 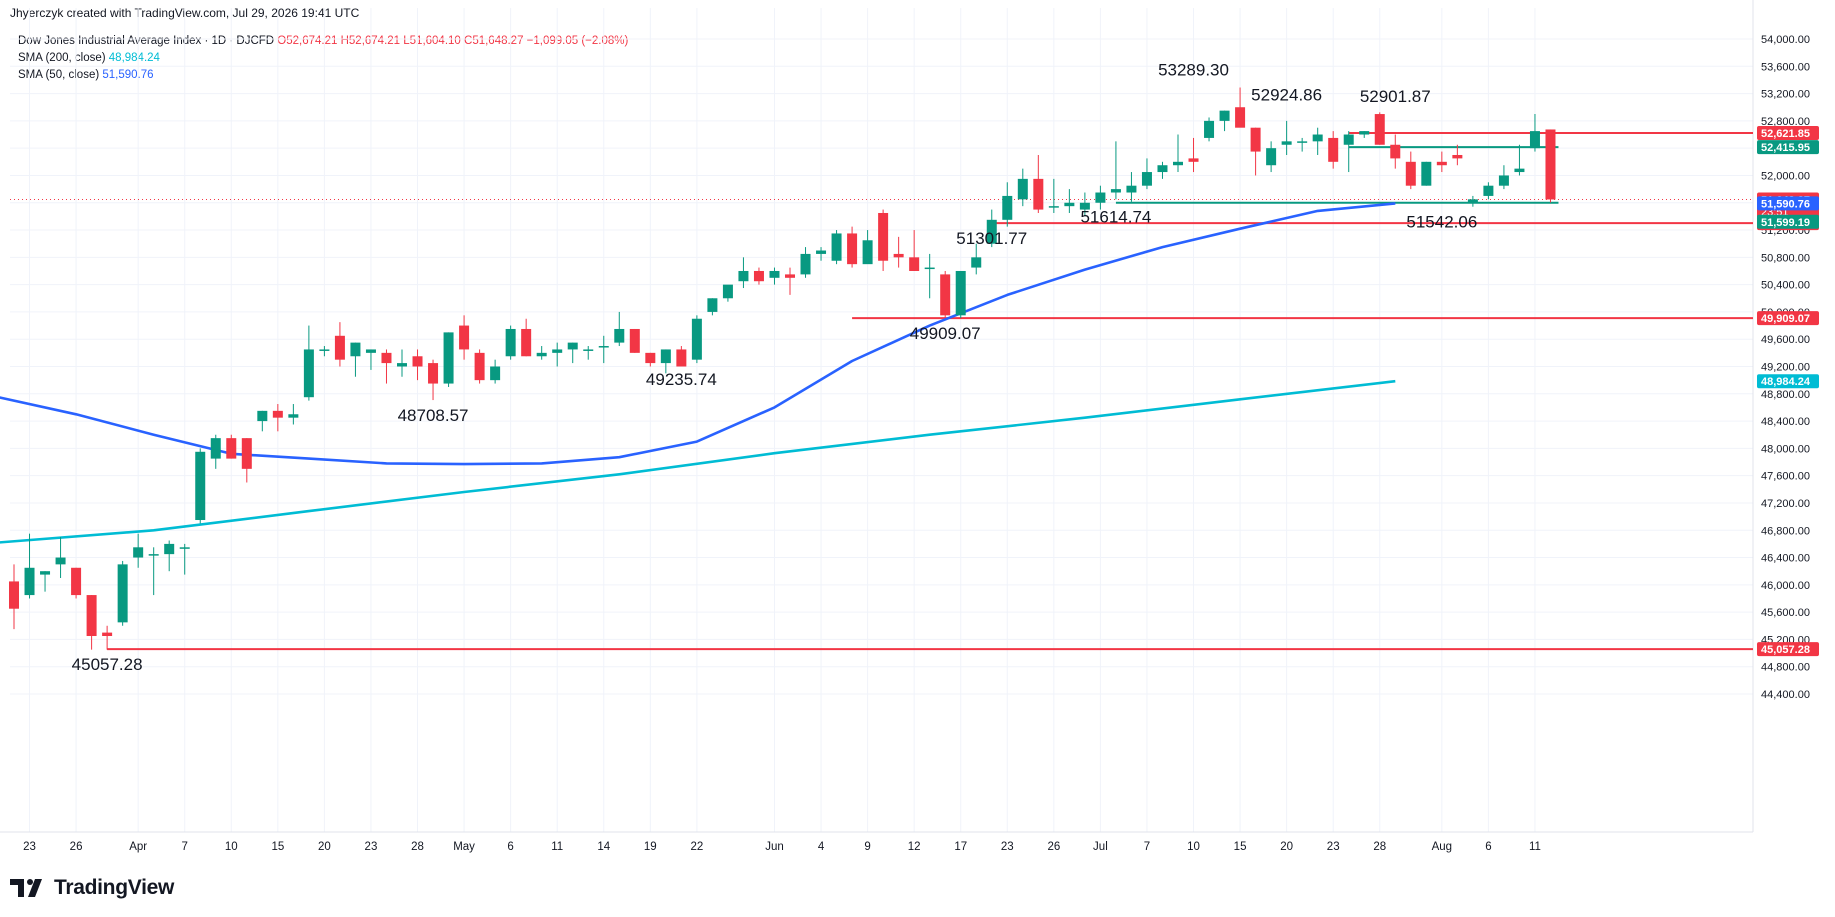 I want to click on price-tick-label: 46,800.00, so click(x=1785, y=531).